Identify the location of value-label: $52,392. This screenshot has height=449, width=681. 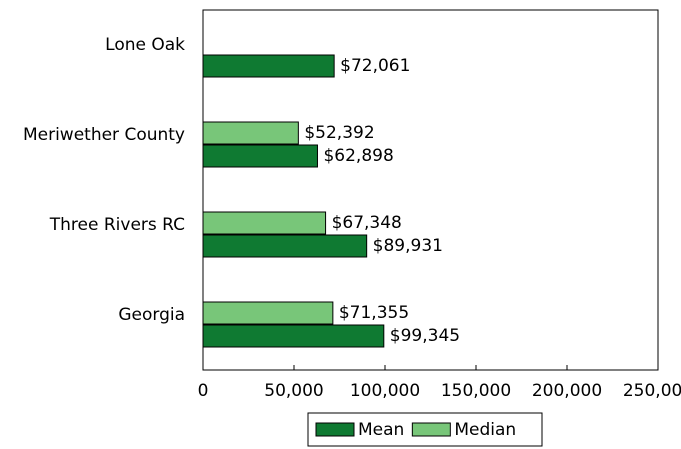
(339, 133).